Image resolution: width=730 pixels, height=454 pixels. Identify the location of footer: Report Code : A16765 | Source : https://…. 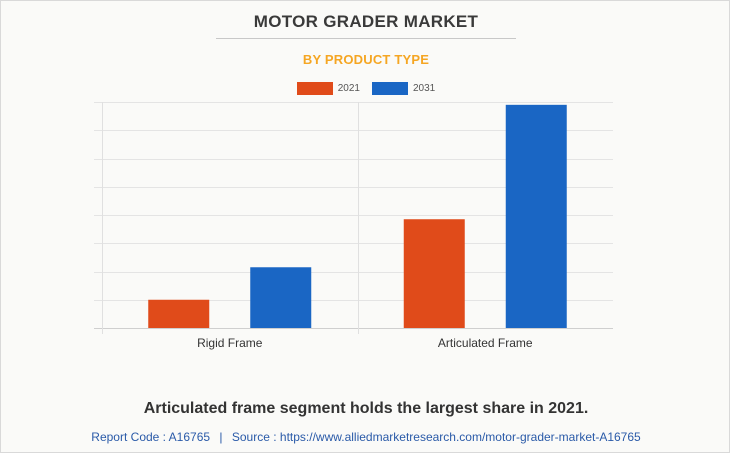
(365, 437).